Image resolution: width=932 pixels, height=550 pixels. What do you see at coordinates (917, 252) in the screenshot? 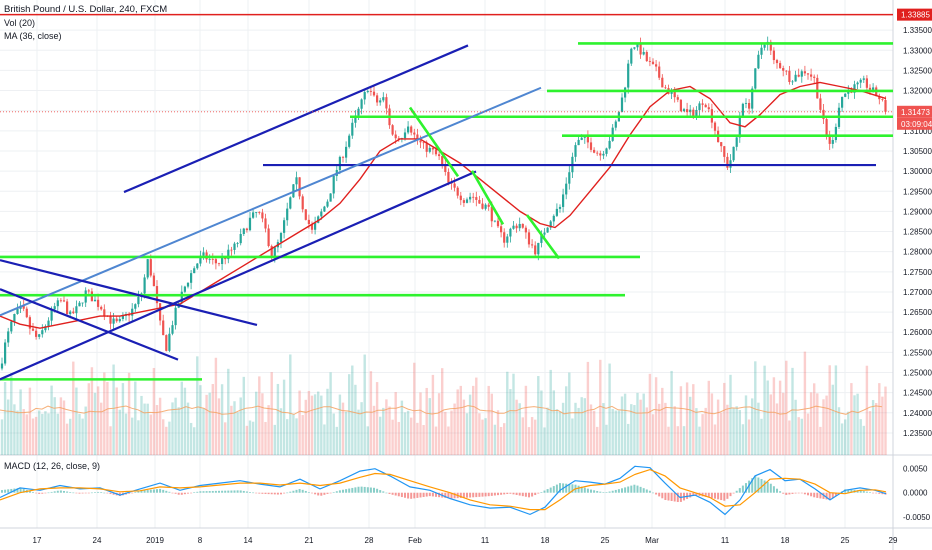
I see `price-tick-label: 1.28000` at bounding box center [917, 252].